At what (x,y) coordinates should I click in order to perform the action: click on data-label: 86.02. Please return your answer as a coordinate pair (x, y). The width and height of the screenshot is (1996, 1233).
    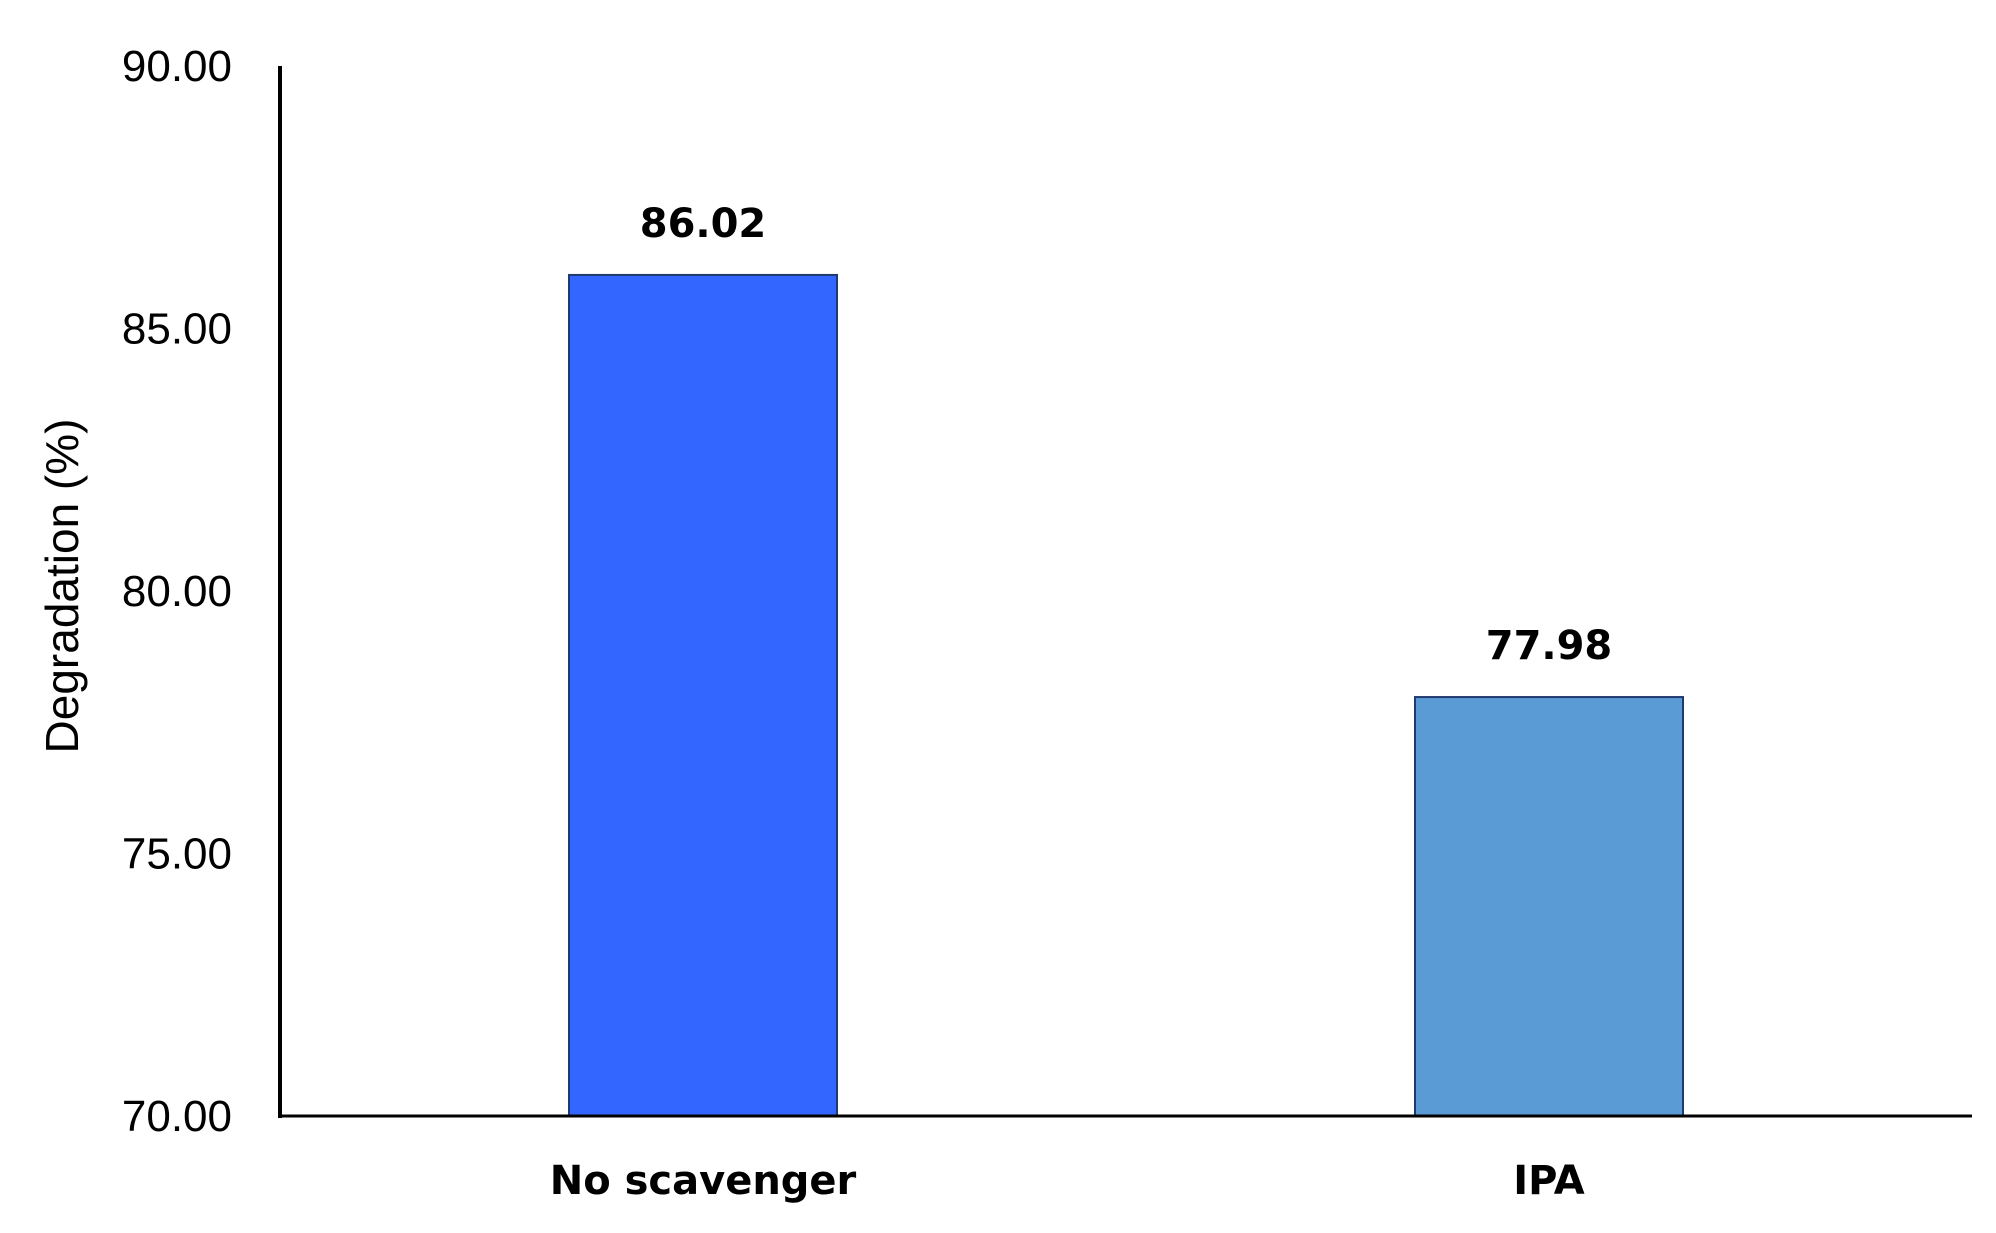
    Looking at the image, I should click on (703, 224).